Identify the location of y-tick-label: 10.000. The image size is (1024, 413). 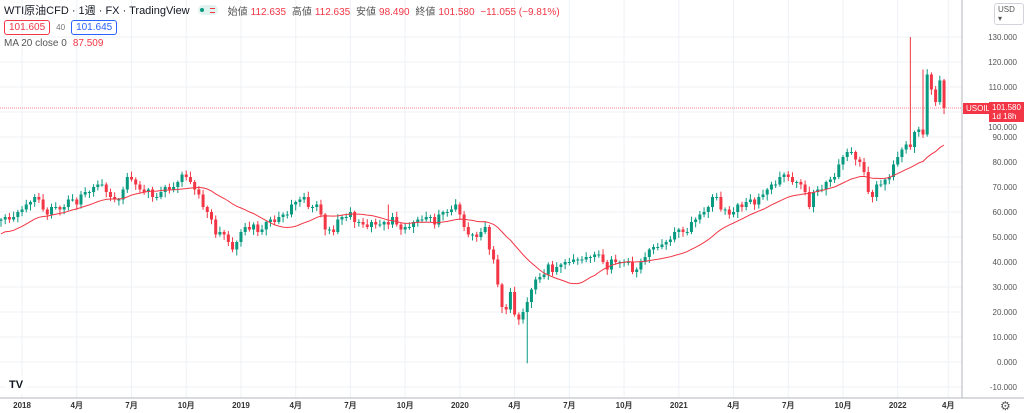
(1005, 337).